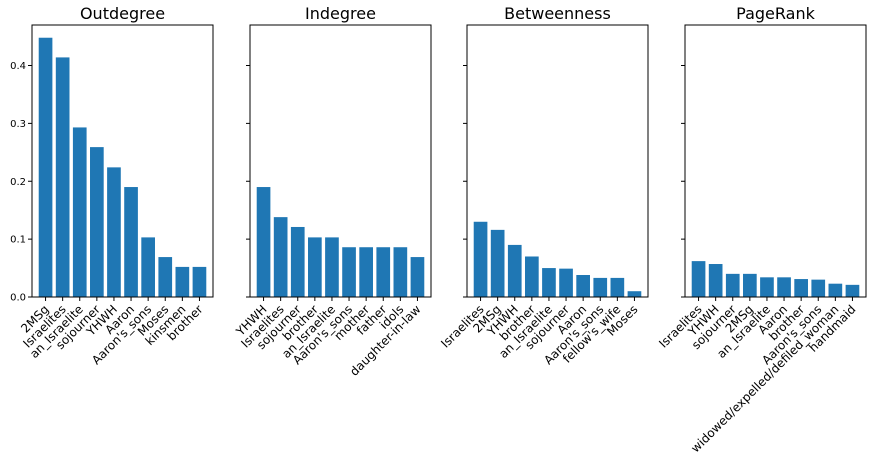 Image resolution: width=877 pixels, height=464 pixels. I want to click on y-tick-label: 0.3, so click(18, 124).